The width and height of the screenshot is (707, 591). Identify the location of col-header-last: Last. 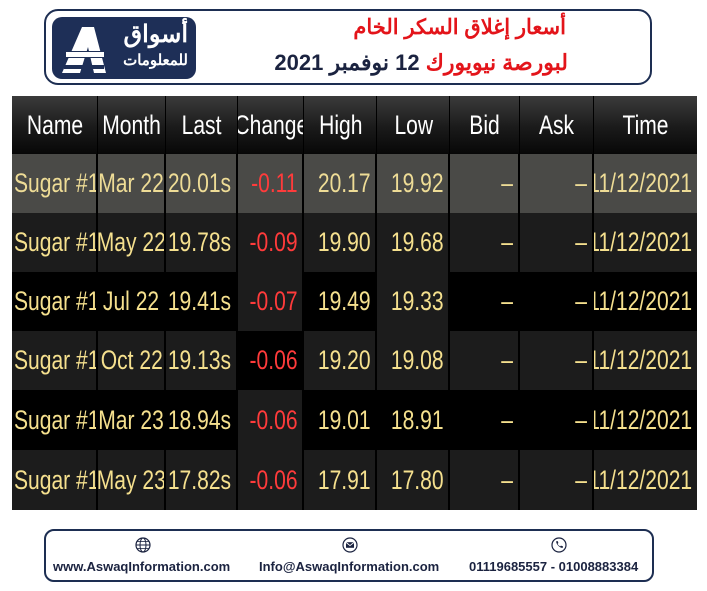
(202, 125).